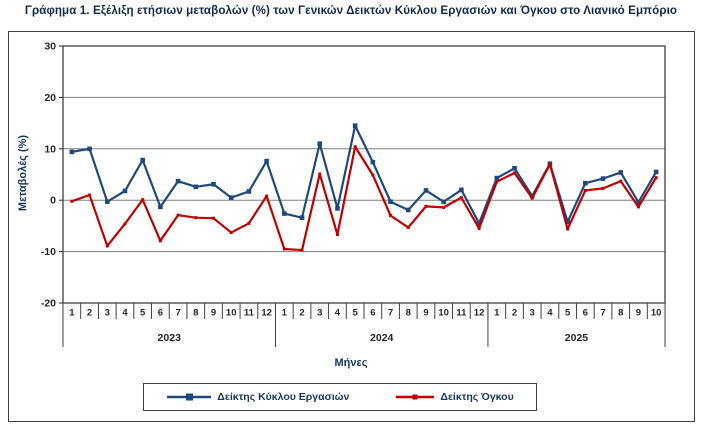  I want to click on month-tick-label: 3, so click(107, 313).